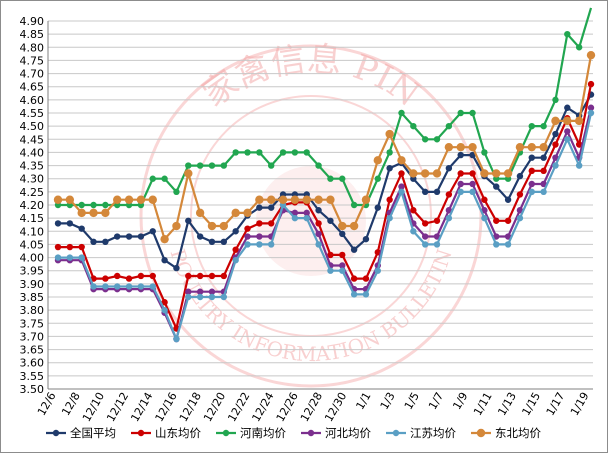  Describe the element at coordinates (263, 407) in the screenshot. I see `x-tick-label: 12/24` at that location.